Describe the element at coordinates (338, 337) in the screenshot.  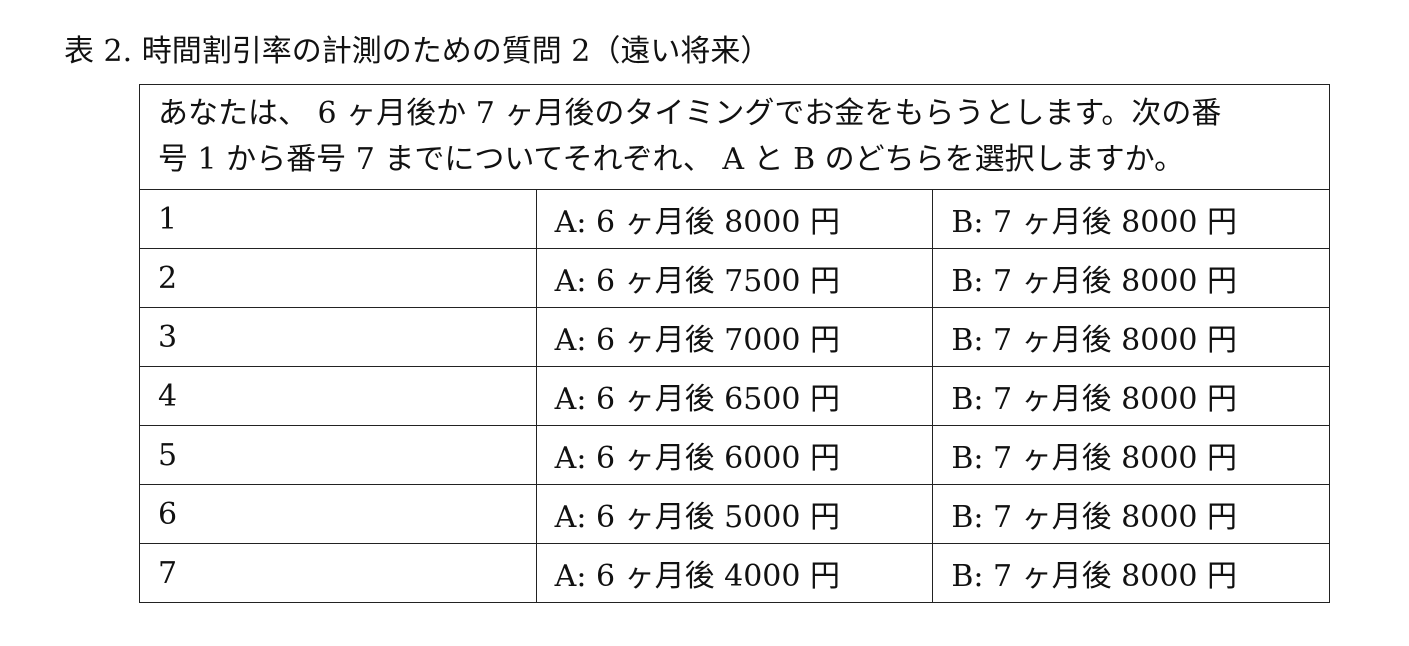
I see `row-number: 3` at that location.